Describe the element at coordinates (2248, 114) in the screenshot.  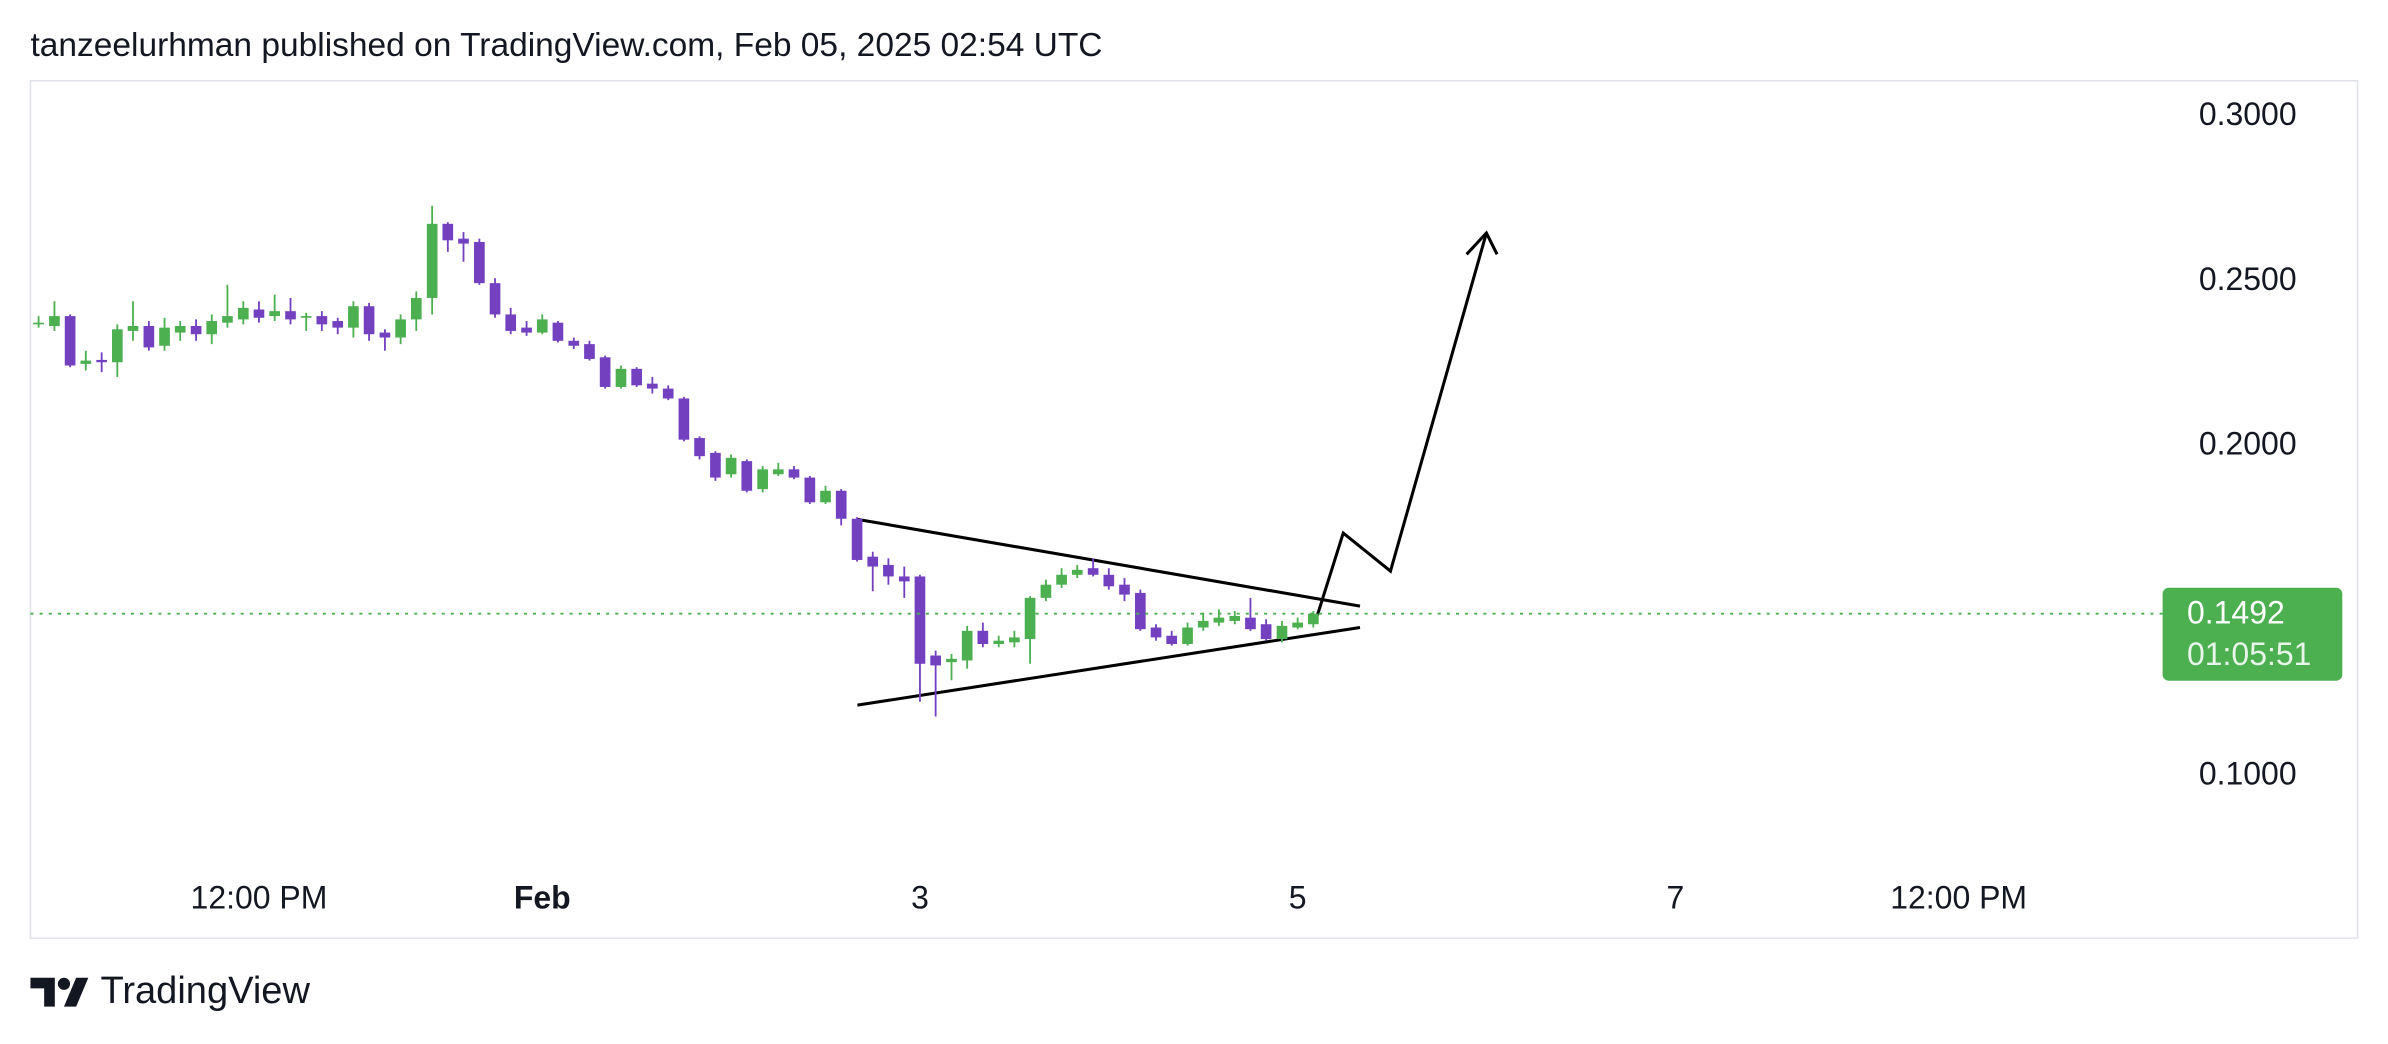
I see `y-tick-label: 0.3000` at that location.